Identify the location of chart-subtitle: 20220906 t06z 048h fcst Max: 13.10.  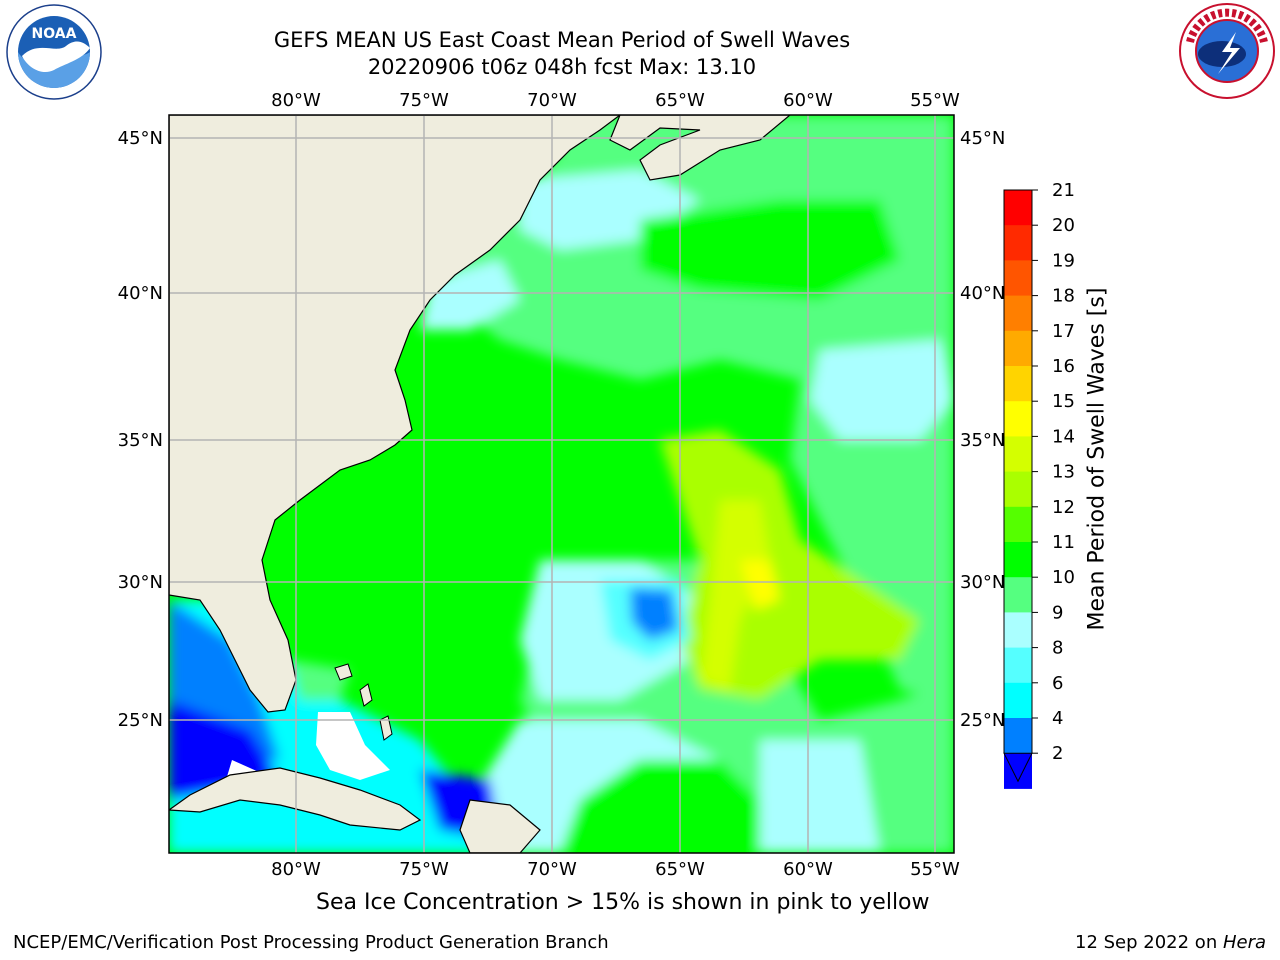
(562, 67).